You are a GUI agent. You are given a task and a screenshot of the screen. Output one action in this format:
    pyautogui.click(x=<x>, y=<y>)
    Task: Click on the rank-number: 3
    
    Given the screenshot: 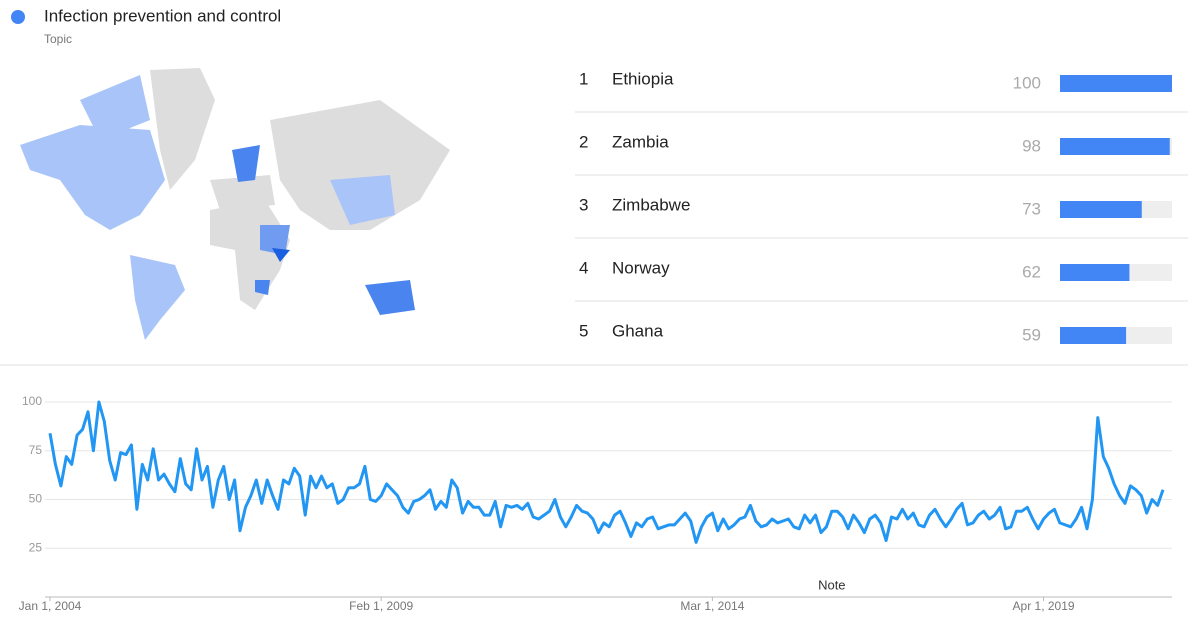 What is the action you would take?
    pyautogui.click(x=583, y=204)
    